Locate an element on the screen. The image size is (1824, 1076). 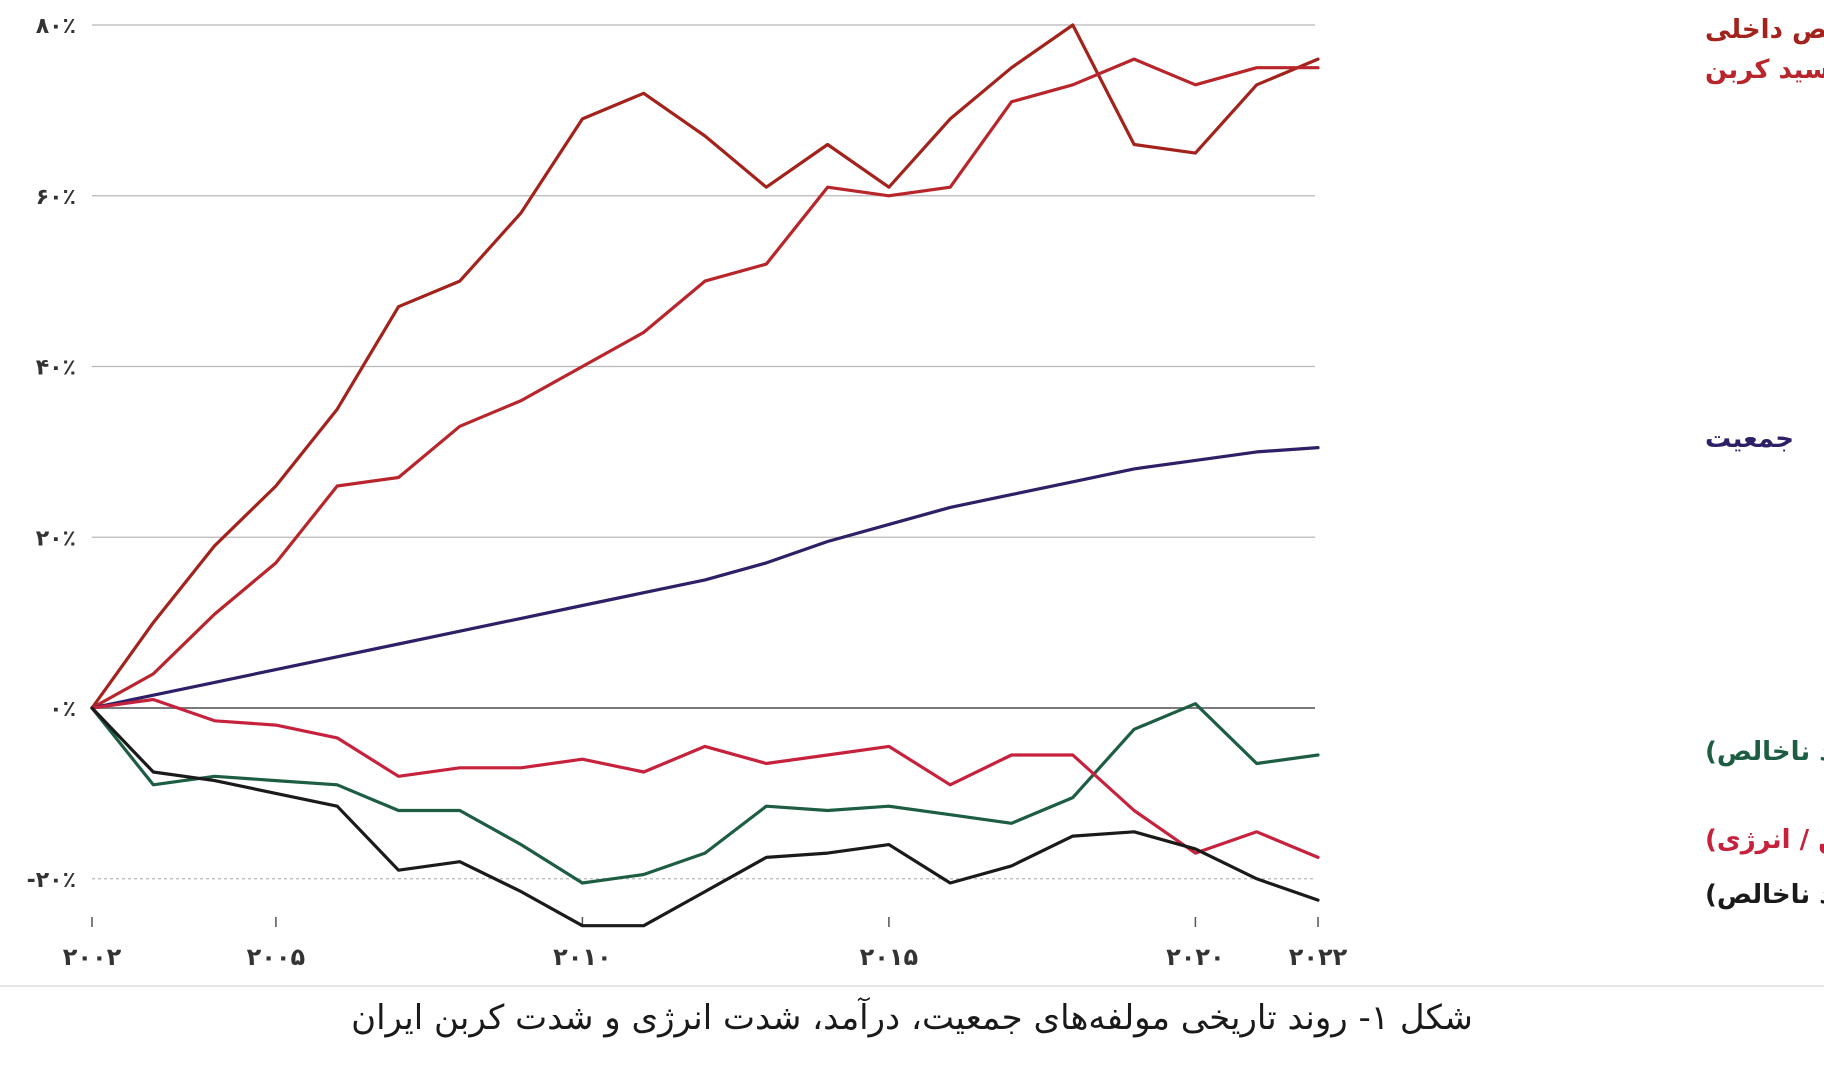
series-label-gdp: تولید ناخالص داخلی is located at coordinates (1764, 30).